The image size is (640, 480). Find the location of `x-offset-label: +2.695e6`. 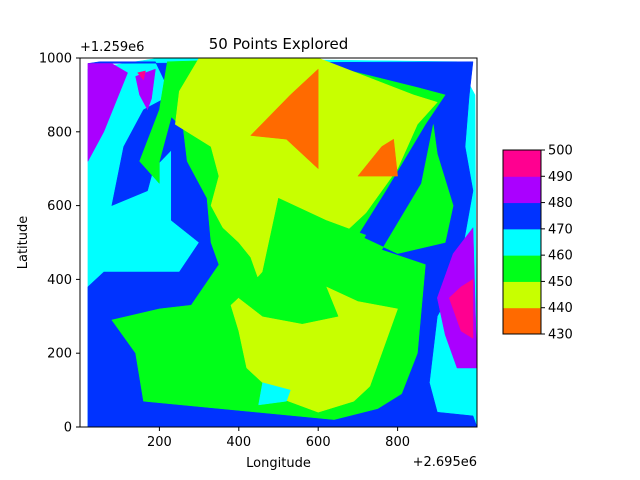

x-offset-label: +2.695e6 is located at coordinates (445, 462).